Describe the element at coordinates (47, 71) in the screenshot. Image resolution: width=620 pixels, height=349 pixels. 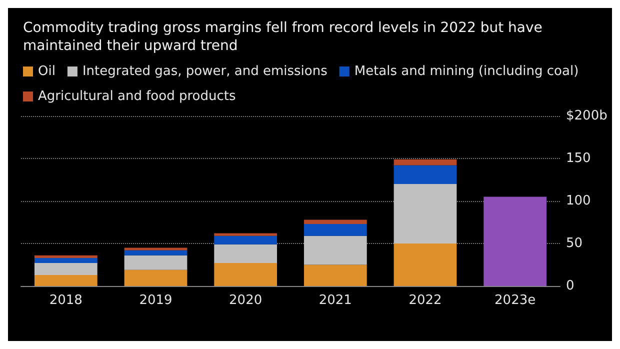
I see `legend-label: Oil` at that location.